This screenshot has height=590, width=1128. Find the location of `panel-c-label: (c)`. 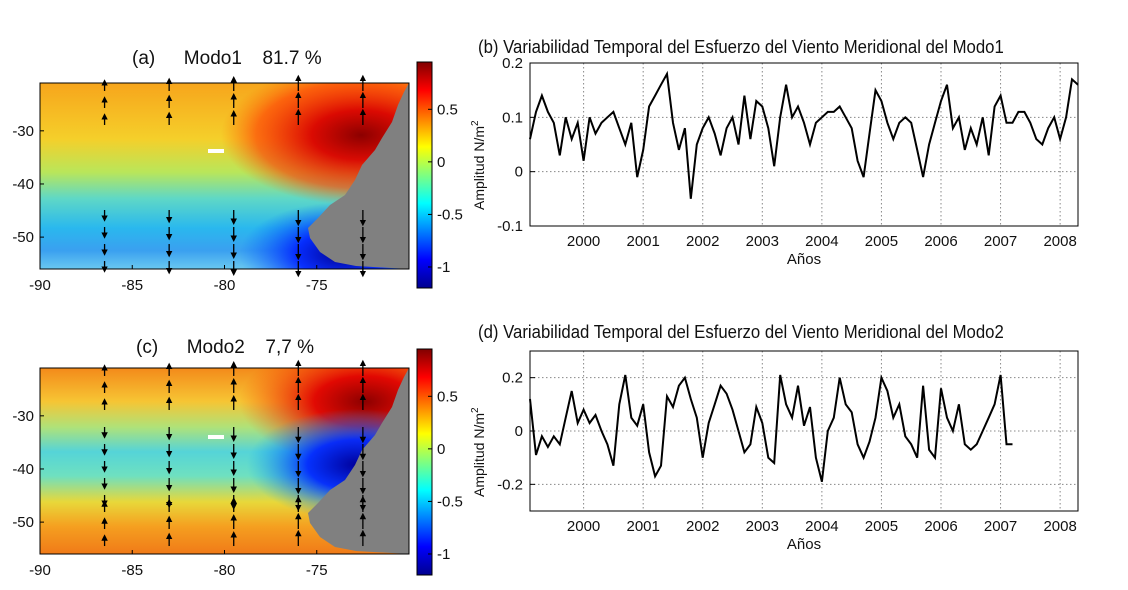

panel-c-label: (c) is located at coordinates (147, 347).